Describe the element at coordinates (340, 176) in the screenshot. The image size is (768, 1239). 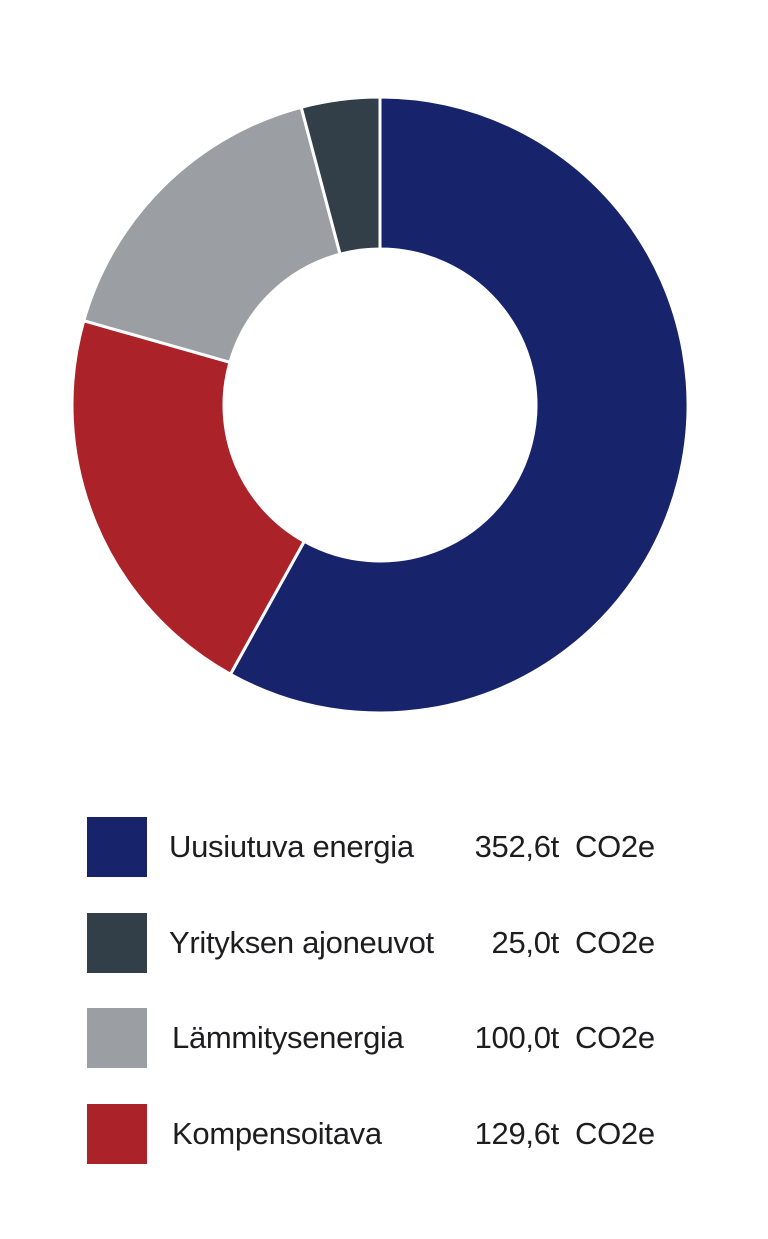
I see `slice-yrityksen-ajoneuvot` at that location.